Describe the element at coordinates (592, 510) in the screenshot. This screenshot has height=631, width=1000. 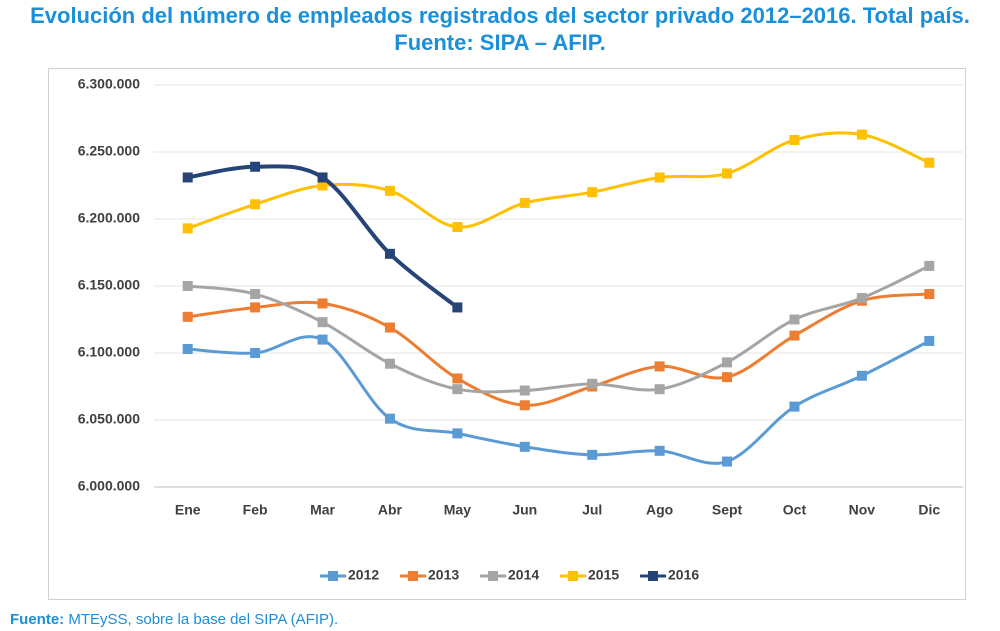
I see `x-tick-label: Jul` at that location.